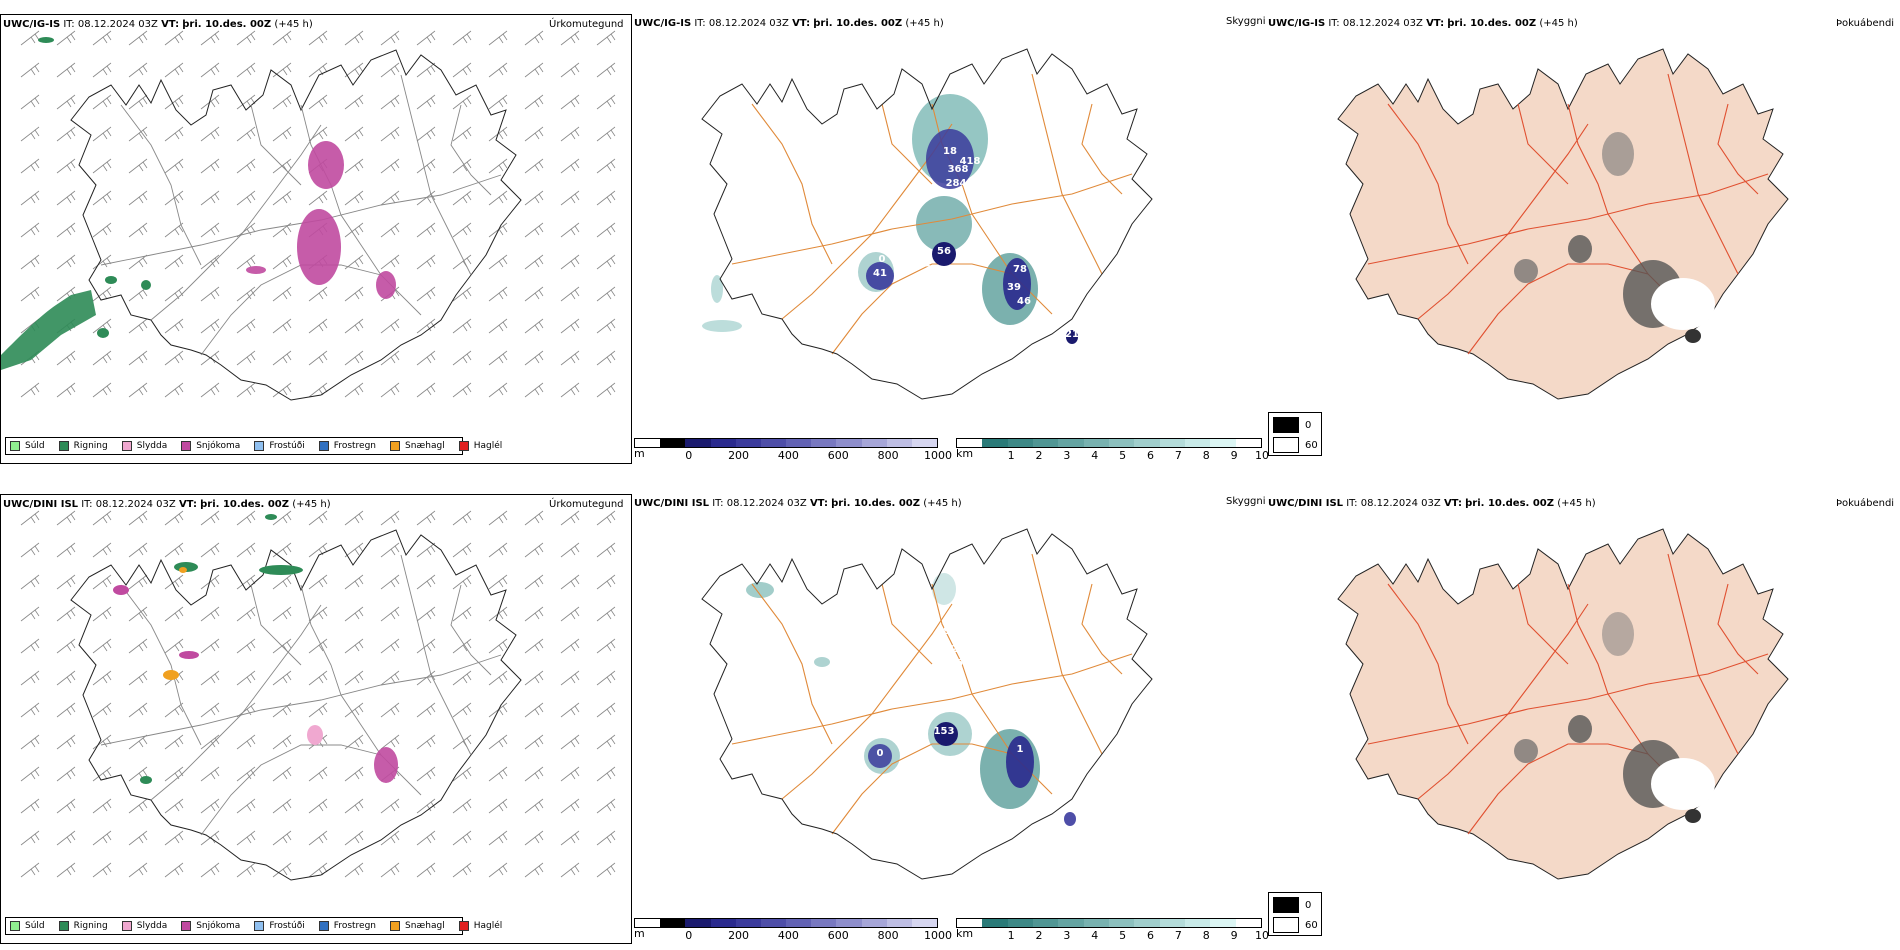 The width and height of the screenshot is (1900, 950). Describe the element at coordinates (793, 930) in the screenshot. I see `ceiling-colorbar: 0 200 400 600 800 1000 m` at that location.